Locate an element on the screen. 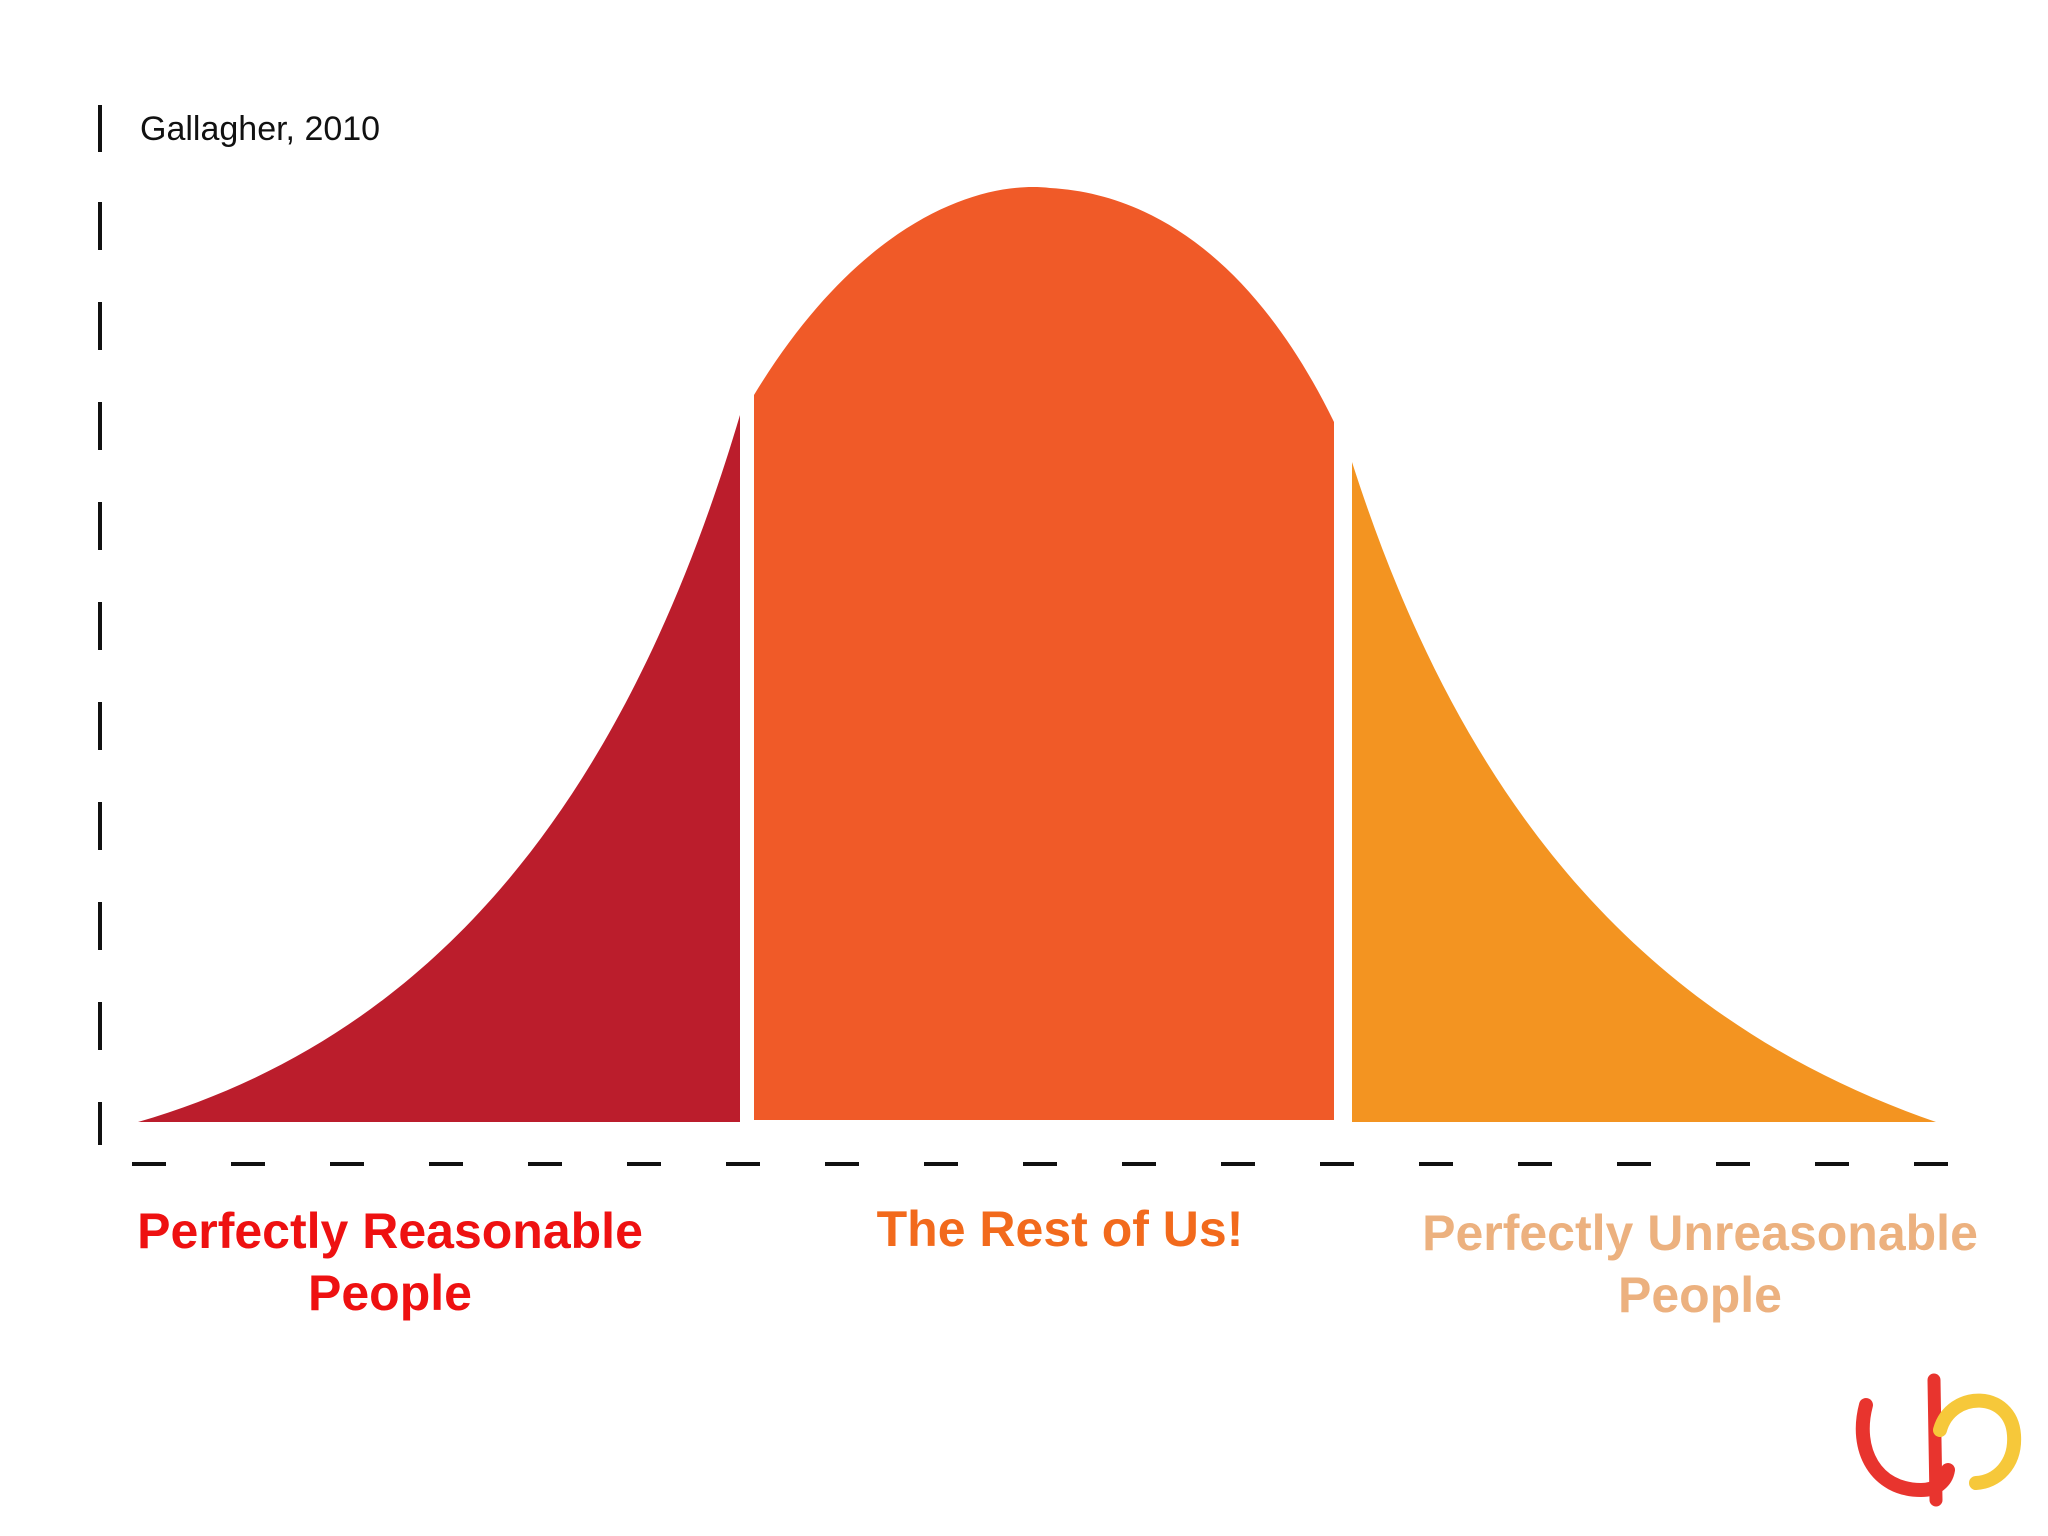 The height and width of the screenshot is (1536, 2048). label-rest-of-us: The Rest of Us! is located at coordinates (1060, 1229).